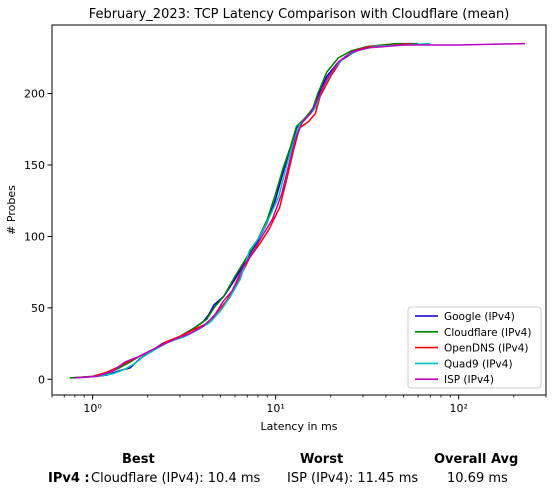 The height and width of the screenshot is (494, 555). Describe the element at coordinates (275, 408) in the screenshot. I see `x-tick-label: 10¹` at that location.